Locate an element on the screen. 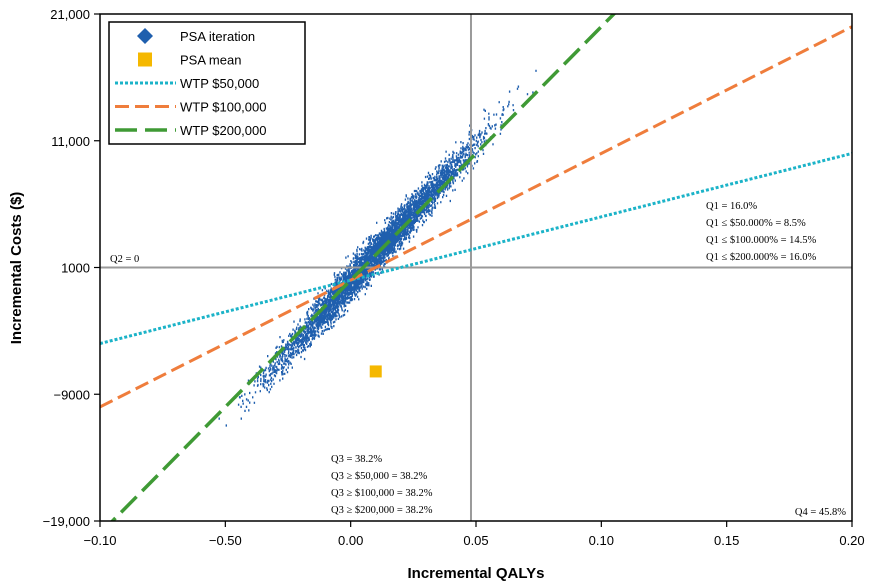 Image resolution: width=871 pixels, height=585 pixels. legend-entry: WTP $200,000 is located at coordinates (190, 130).